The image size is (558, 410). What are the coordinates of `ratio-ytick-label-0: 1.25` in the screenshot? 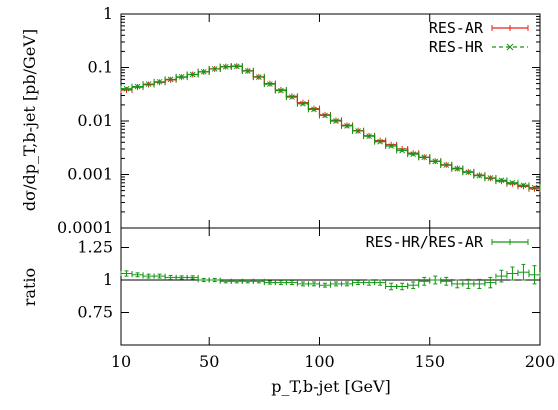 It's located at (95, 247).